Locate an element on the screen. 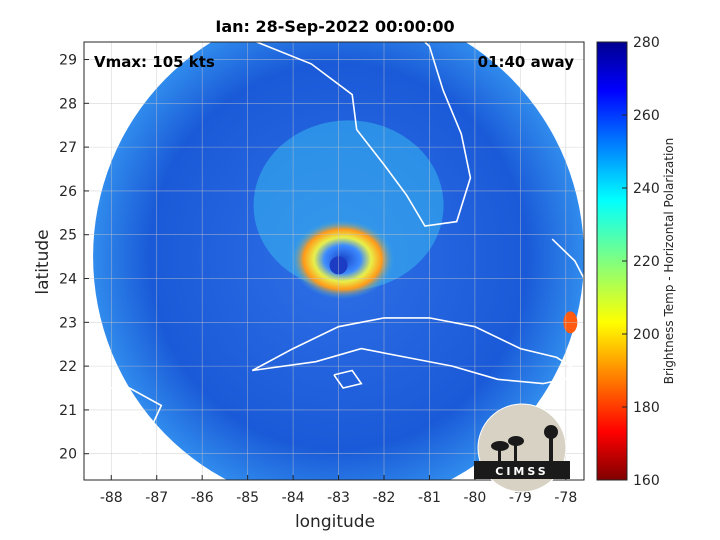 The height and width of the screenshot is (540, 720). colorbar-tick-label: 160 is located at coordinates (646, 481).